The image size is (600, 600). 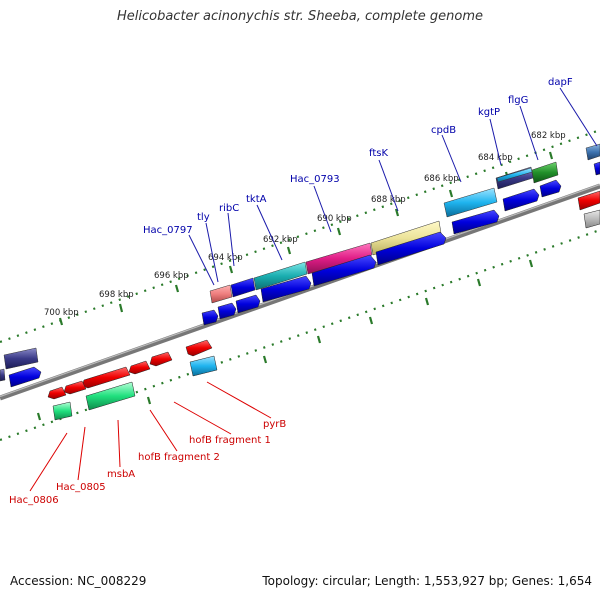 I want to click on gene-label-flgg: flgG, so click(x=518, y=100).